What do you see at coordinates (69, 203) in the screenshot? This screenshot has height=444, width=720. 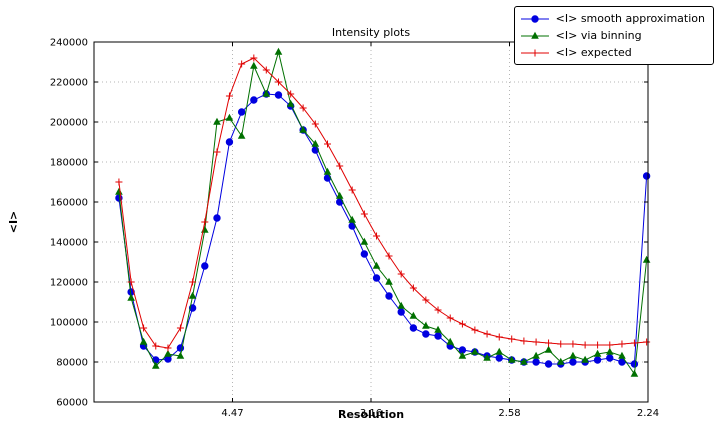 I see `svg-text: 160000` at bounding box center [69, 203].